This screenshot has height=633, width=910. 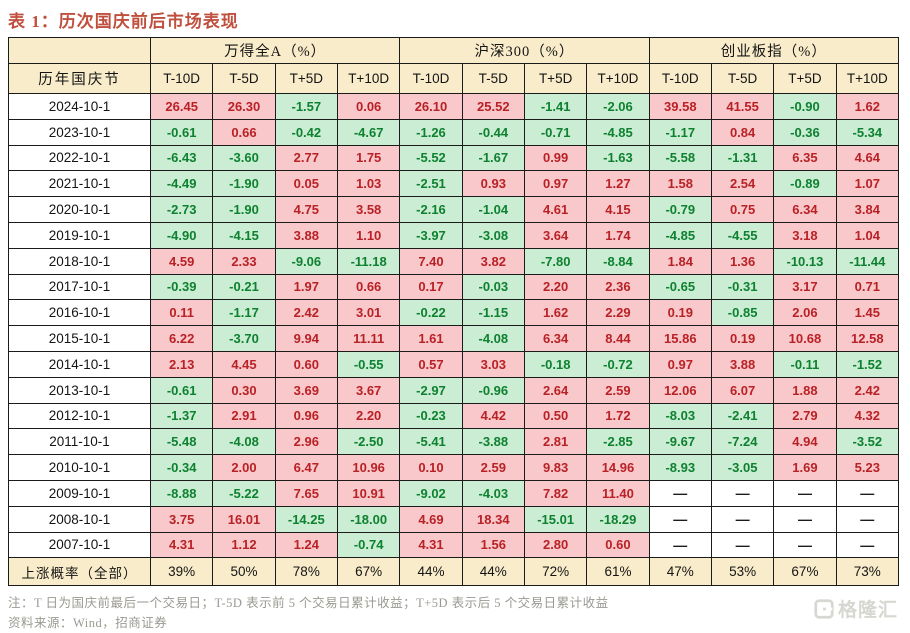 What do you see at coordinates (493, 519) in the screenshot?
I see `value-cell: 18.34` at bounding box center [493, 519].